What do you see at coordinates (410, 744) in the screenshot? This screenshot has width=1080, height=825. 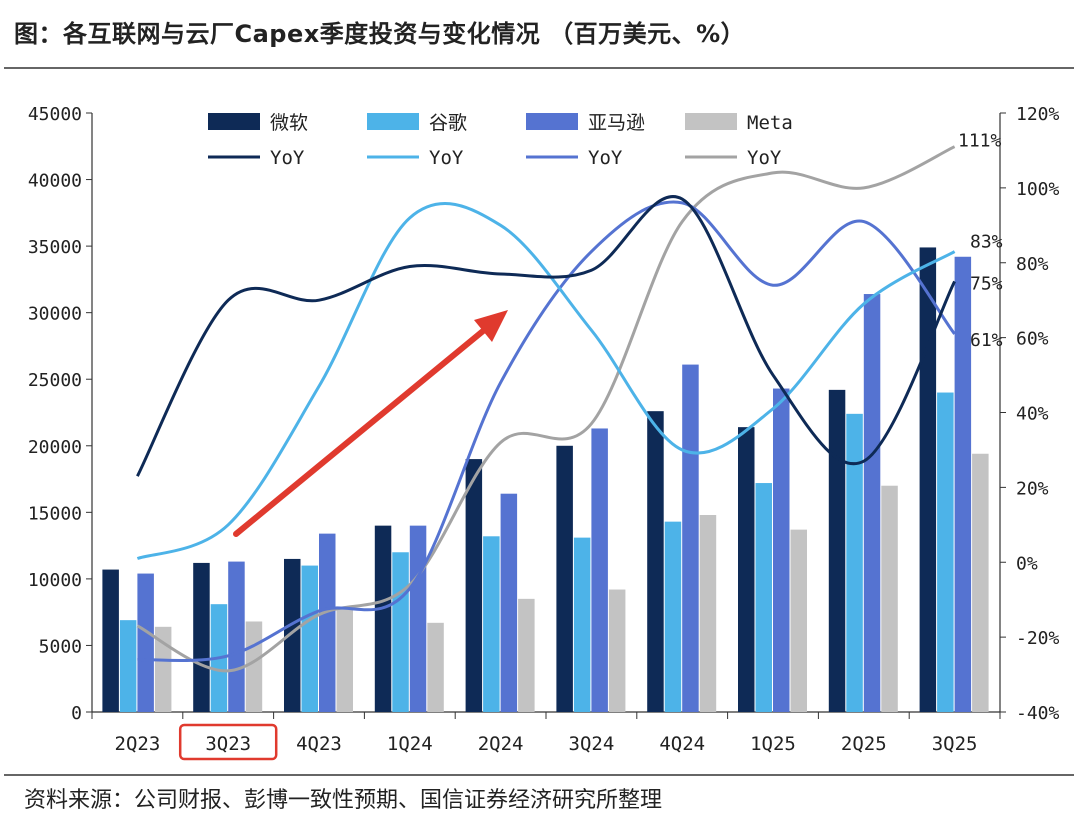 I see `x-tick-label: 1Q24` at bounding box center [410, 744].